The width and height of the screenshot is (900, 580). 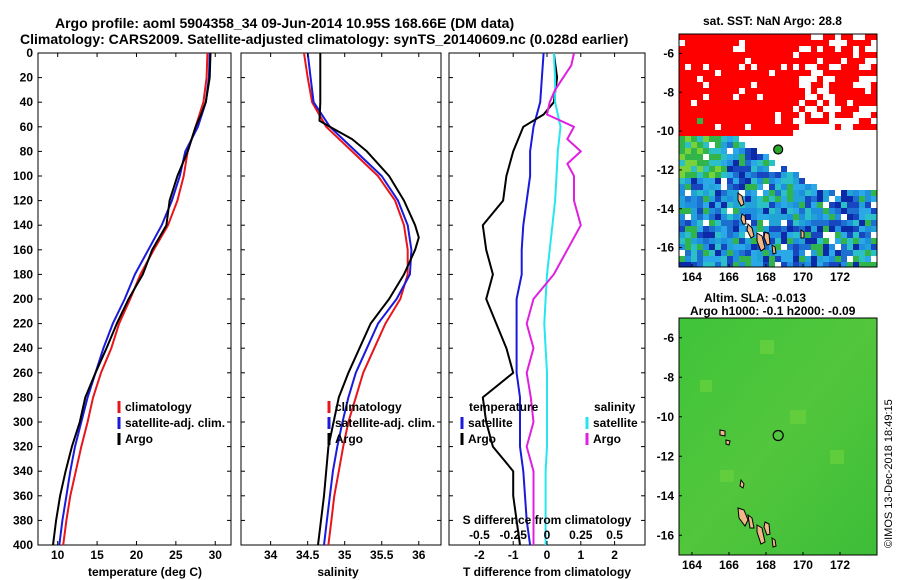 I want to click on legend-label-argo: Argo, so click(x=139, y=439).